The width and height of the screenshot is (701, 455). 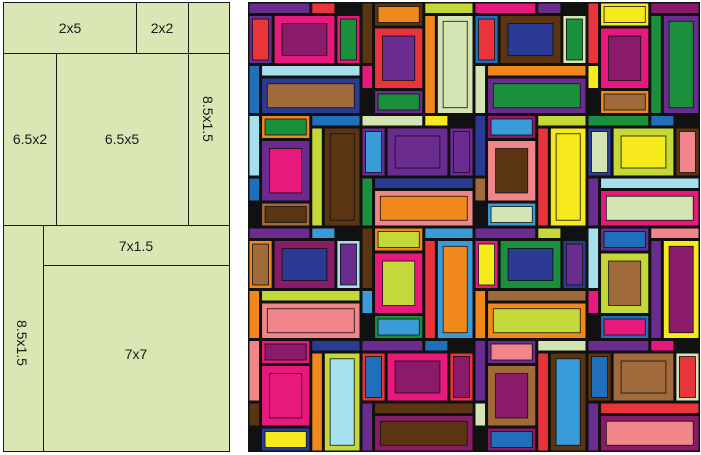 What do you see at coordinates (136, 354) in the screenshot?
I see `label-7x7: 7x7` at bounding box center [136, 354].